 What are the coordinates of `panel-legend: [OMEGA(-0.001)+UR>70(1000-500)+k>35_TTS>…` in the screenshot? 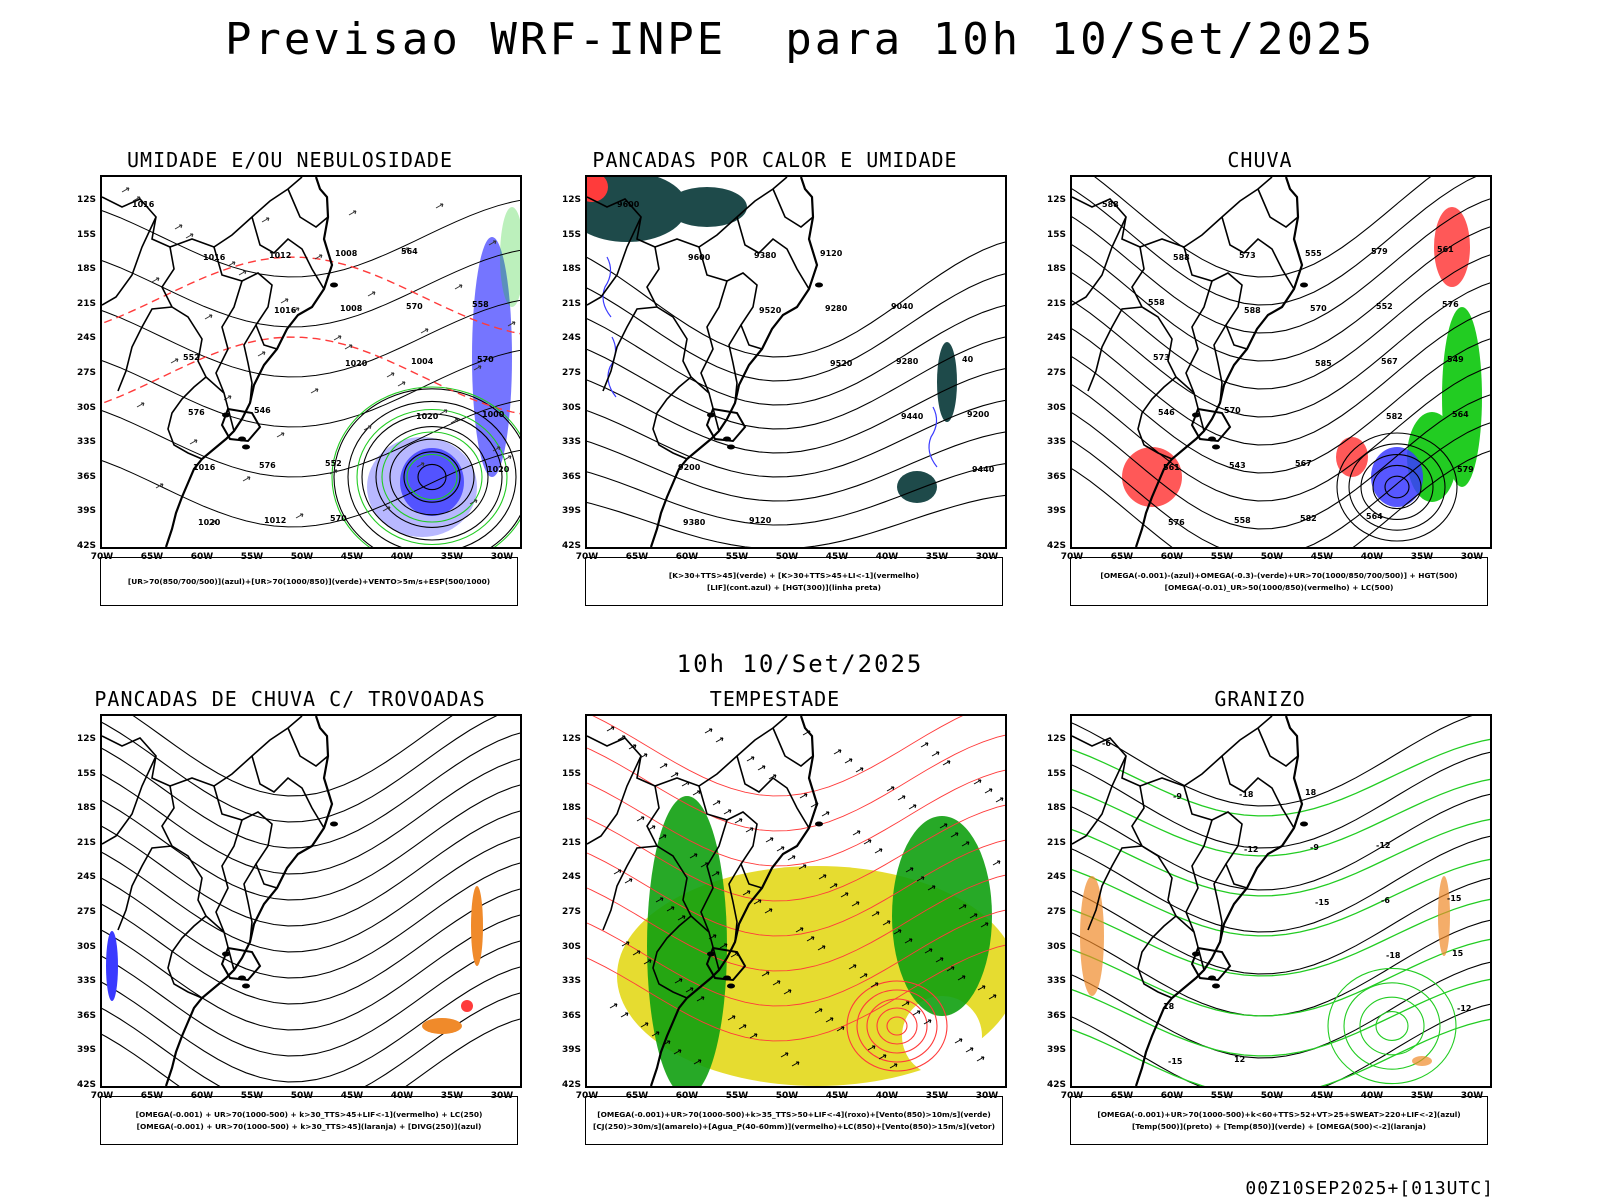 It's located at (794, 1120).